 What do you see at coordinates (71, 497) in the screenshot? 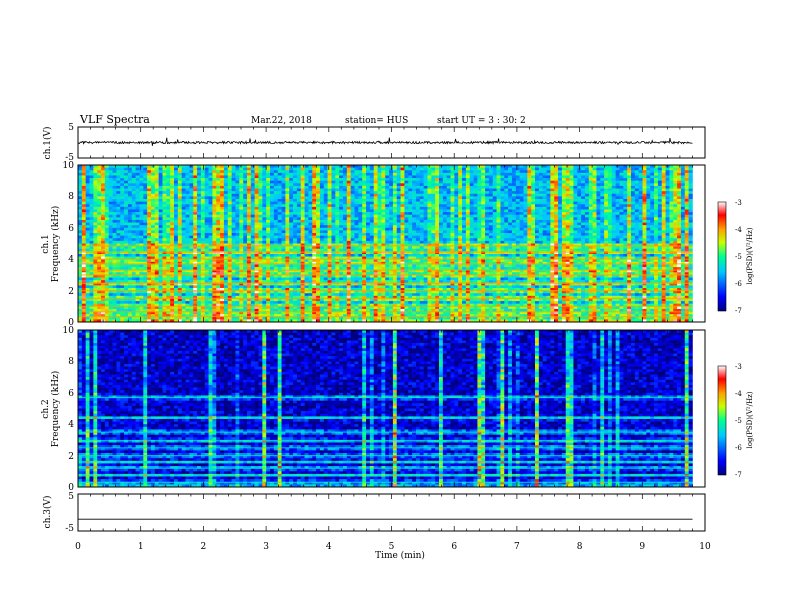
I see `ch3-ytick-top: 5` at bounding box center [71, 497].